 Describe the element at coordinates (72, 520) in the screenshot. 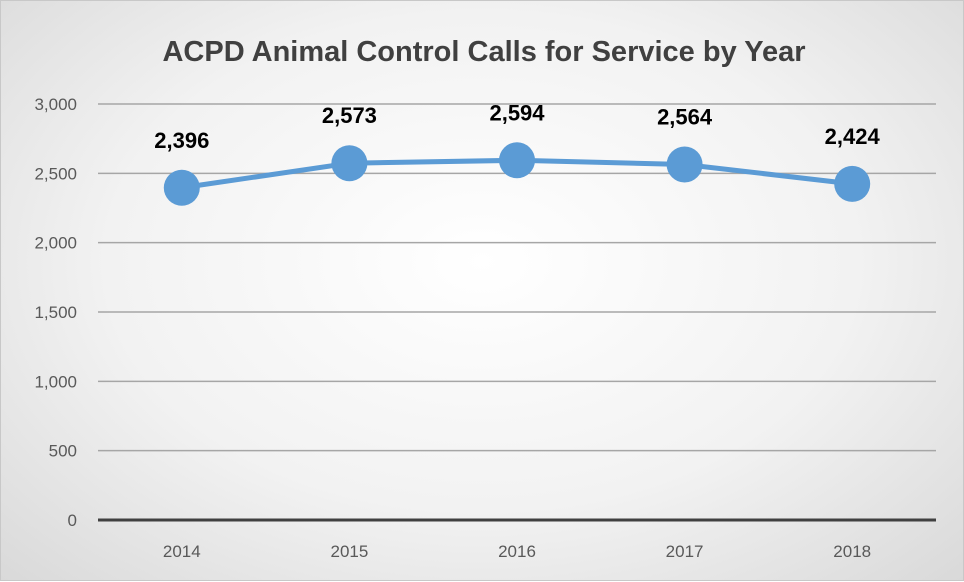

I see `y-tick-label: 0` at that location.